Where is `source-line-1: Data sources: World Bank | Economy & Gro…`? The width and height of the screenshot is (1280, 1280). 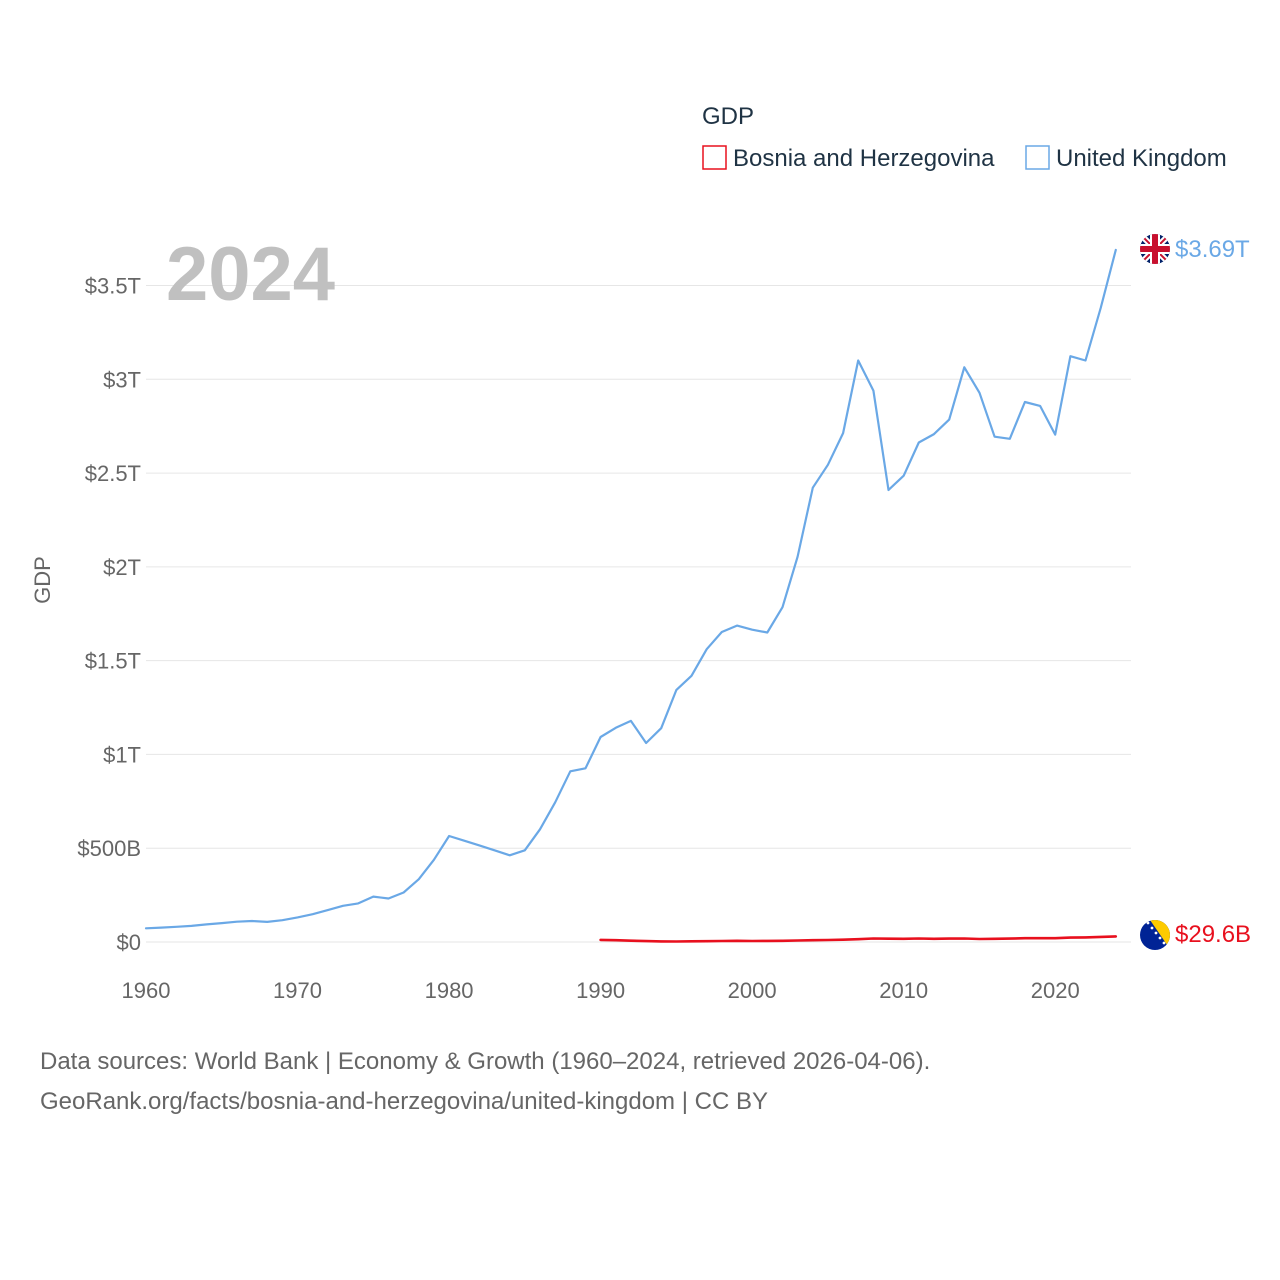
source-line-1: Data sources: World Bank | Economy & Gro… is located at coordinates (485, 1061).